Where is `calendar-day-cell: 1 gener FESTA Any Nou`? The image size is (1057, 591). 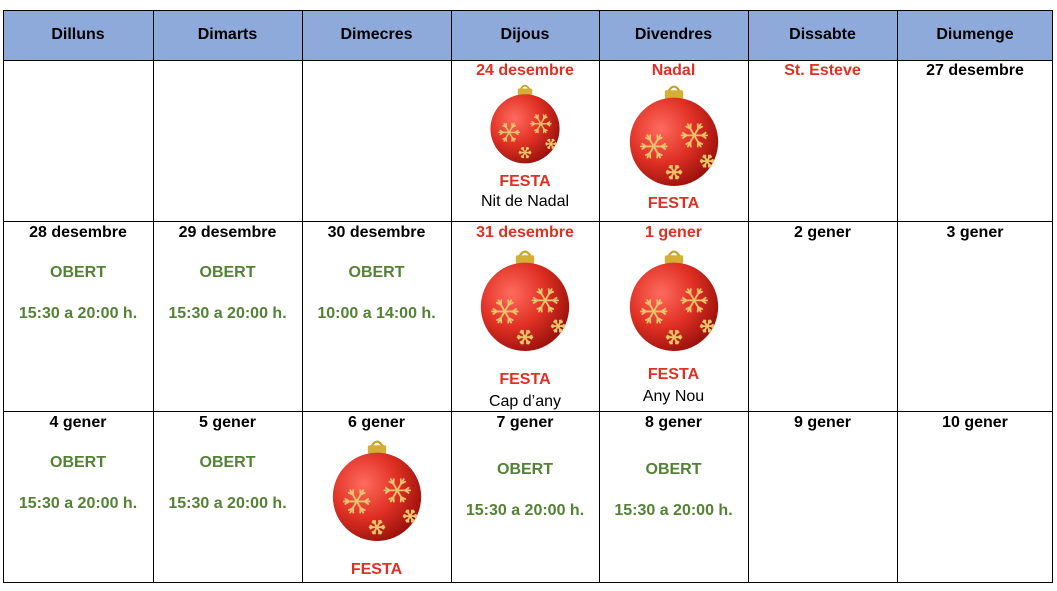
calendar-day-cell: 1 gener FESTA Any Nou is located at coordinates (673, 316).